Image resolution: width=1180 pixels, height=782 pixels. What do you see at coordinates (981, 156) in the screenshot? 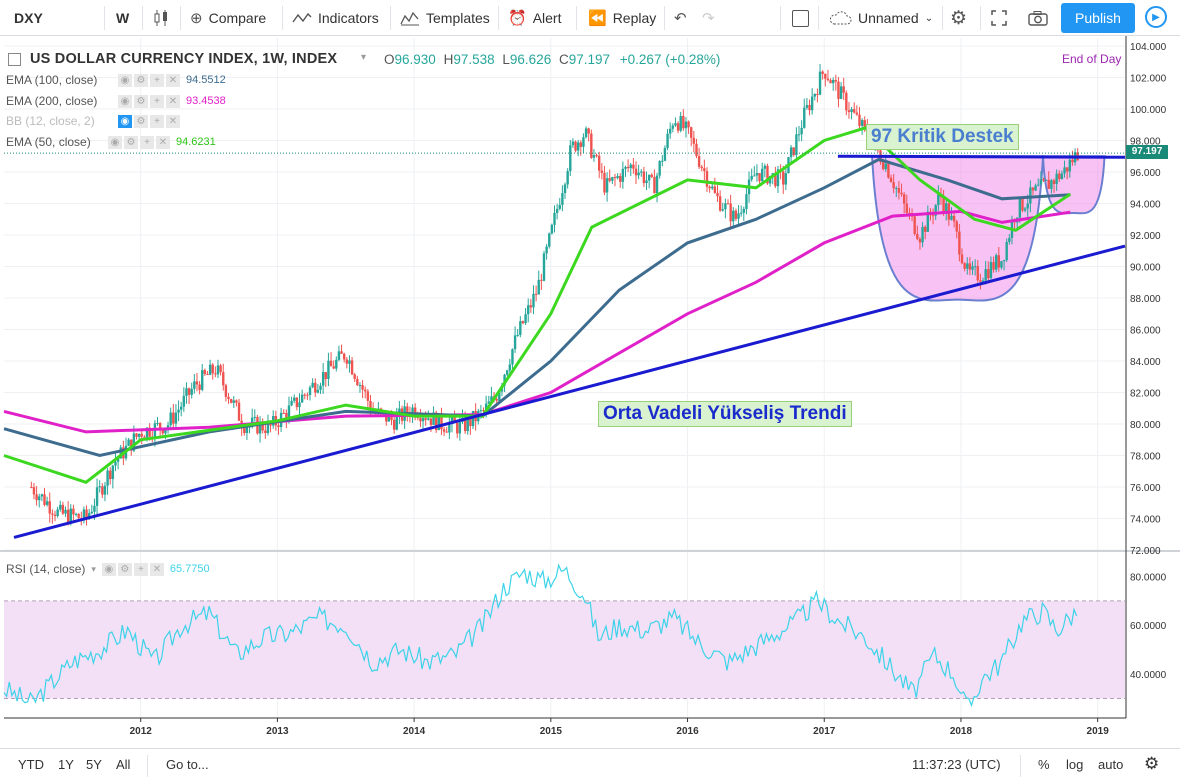
I see `support-line` at bounding box center [981, 156].